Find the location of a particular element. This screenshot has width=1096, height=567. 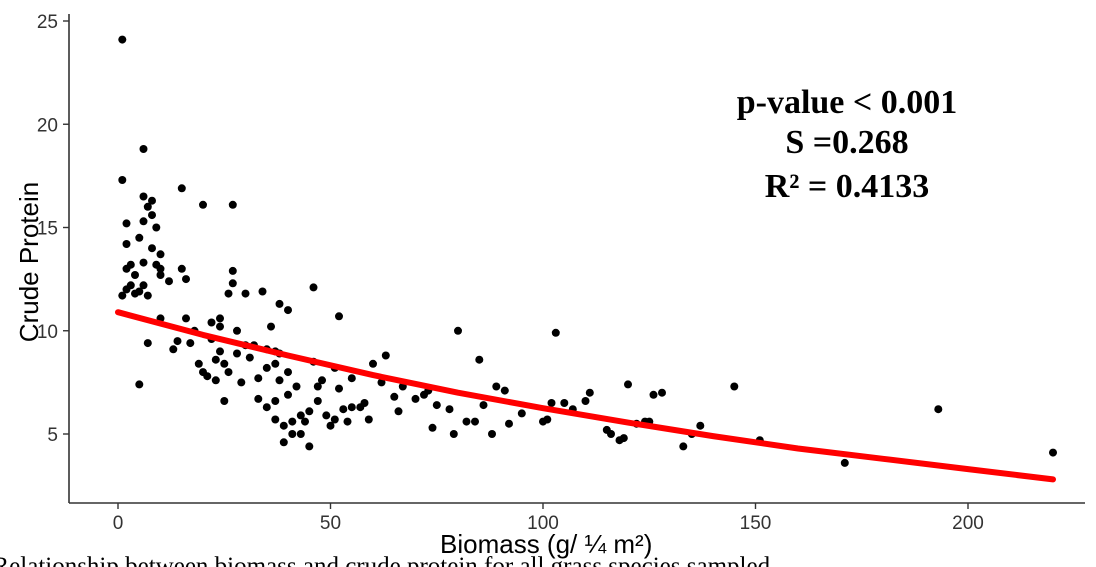

x-ticks: 0 50 100 150 200 is located at coordinates (548, 518).